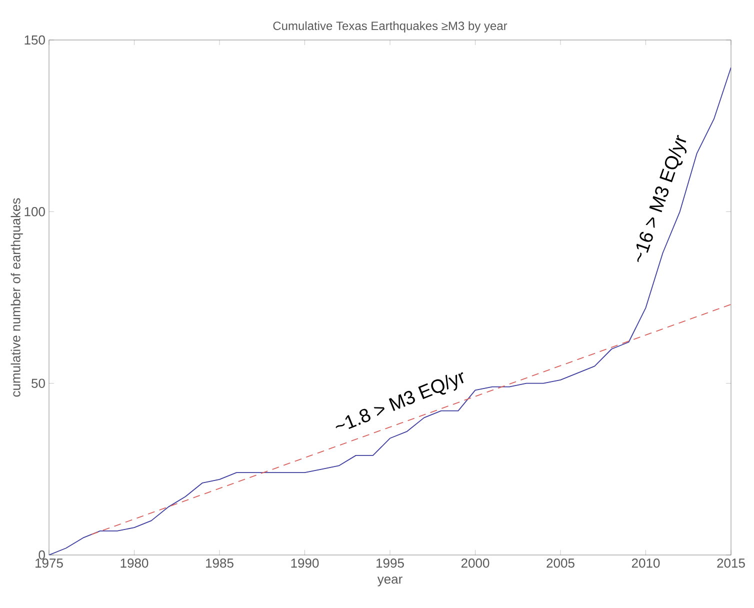  Describe the element at coordinates (41, 555) in the screenshot. I see `y-tick-label: 0` at that location.